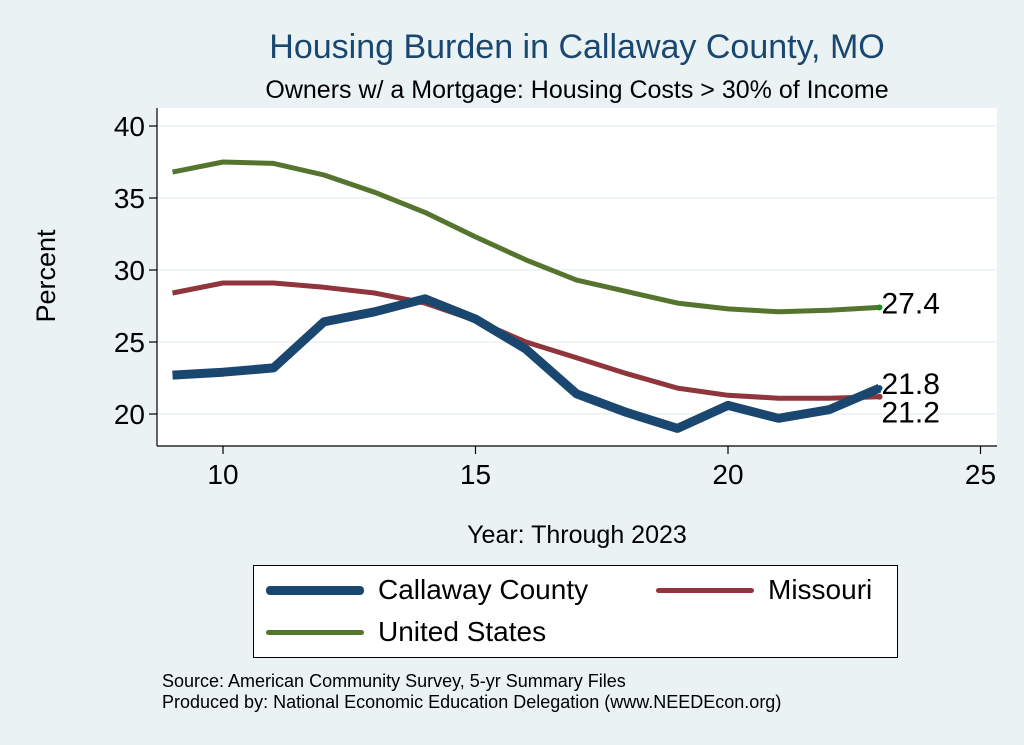 This screenshot has height=745, width=1024. Describe the element at coordinates (129, 126) in the screenshot. I see `y-tick-label-40: 40` at that location.